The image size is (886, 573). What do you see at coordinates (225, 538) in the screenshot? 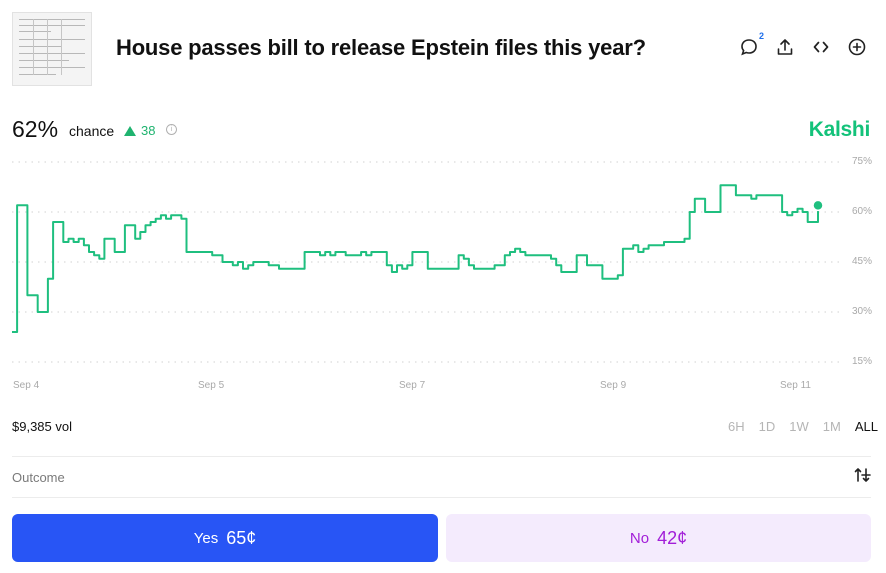
I see `buy-yes-button: Yes 65¢` at bounding box center [225, 538].